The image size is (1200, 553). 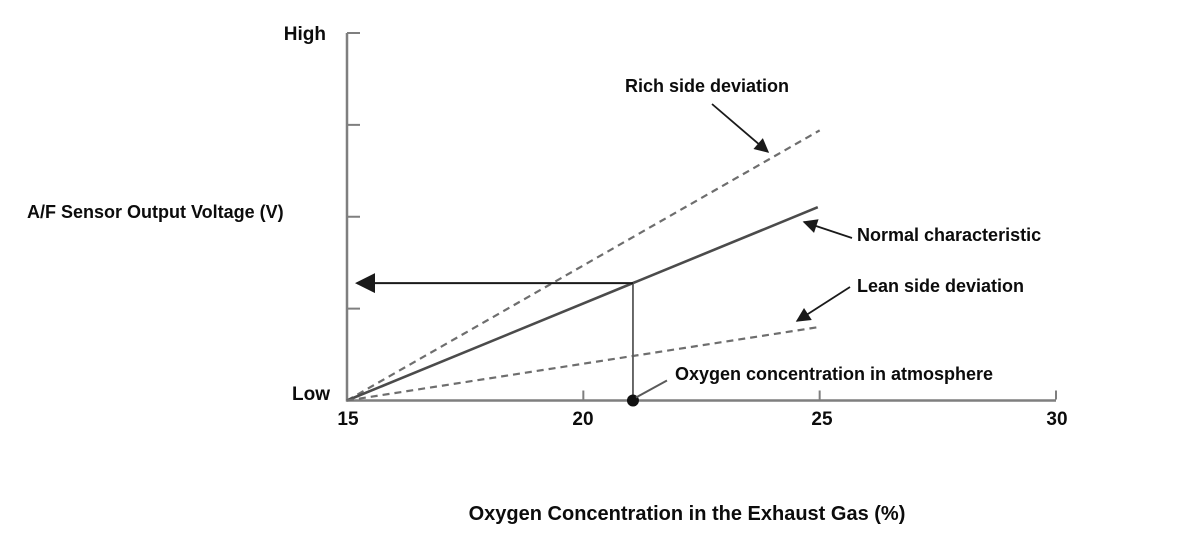 What do you see at coordinates (827, 229) in the screenshot?
I see `normal-annotation-arrow` at bounding box center [827, 229].